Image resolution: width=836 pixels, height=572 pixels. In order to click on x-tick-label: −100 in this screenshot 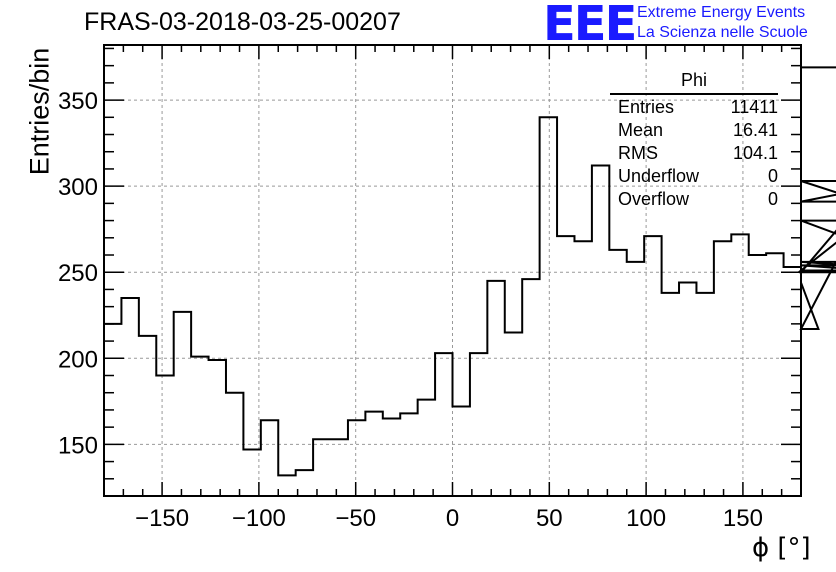, I will do `click(259, 518)`.